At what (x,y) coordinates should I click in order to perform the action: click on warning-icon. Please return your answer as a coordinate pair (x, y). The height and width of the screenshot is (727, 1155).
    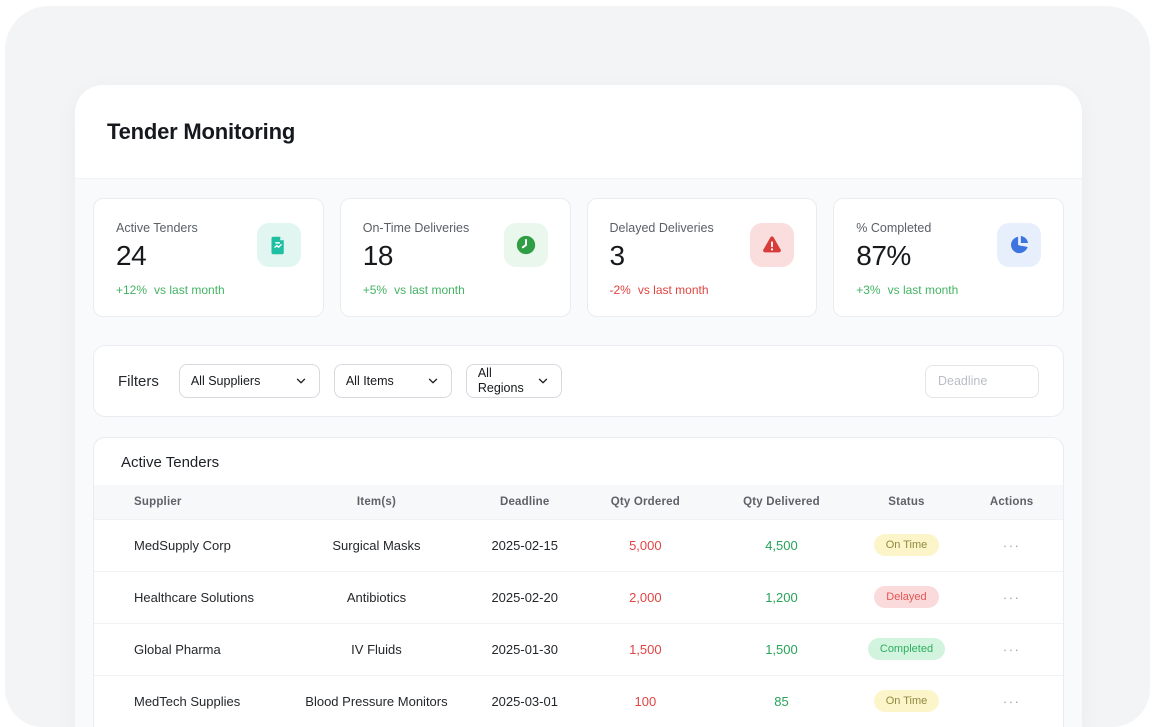
    Looking at the image, I should click on (772, 245).